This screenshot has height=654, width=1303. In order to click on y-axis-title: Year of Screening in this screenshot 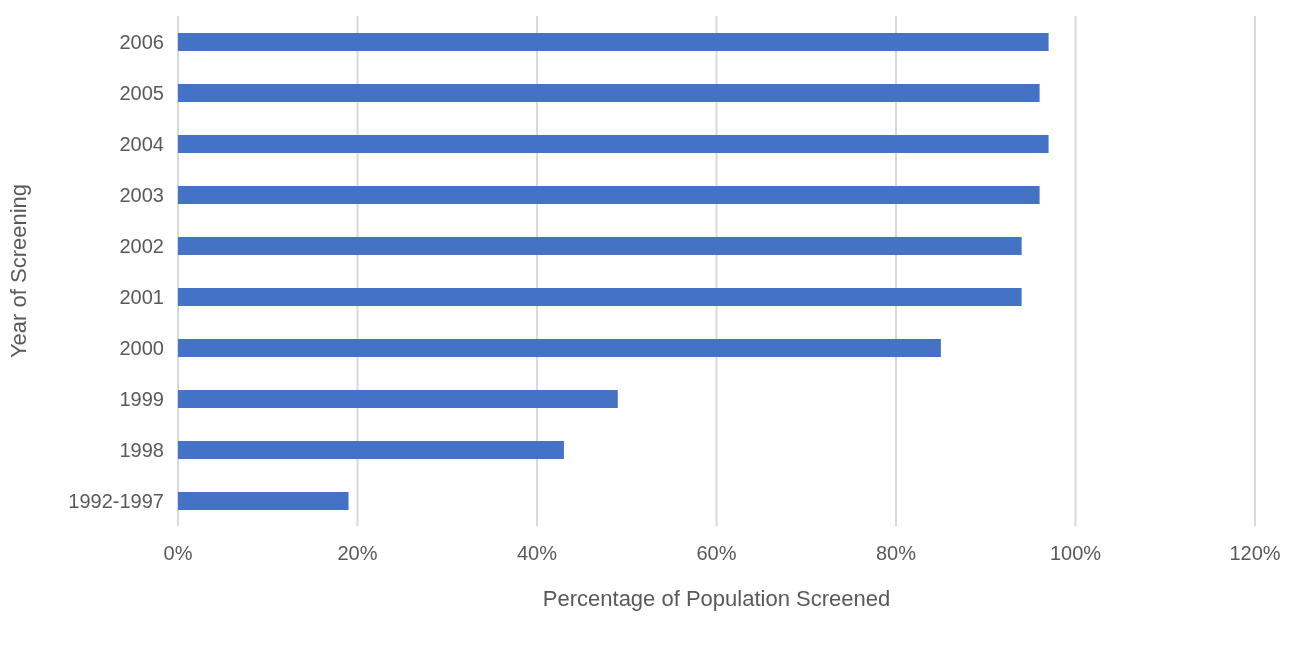, I will do `click(18, 271)`.